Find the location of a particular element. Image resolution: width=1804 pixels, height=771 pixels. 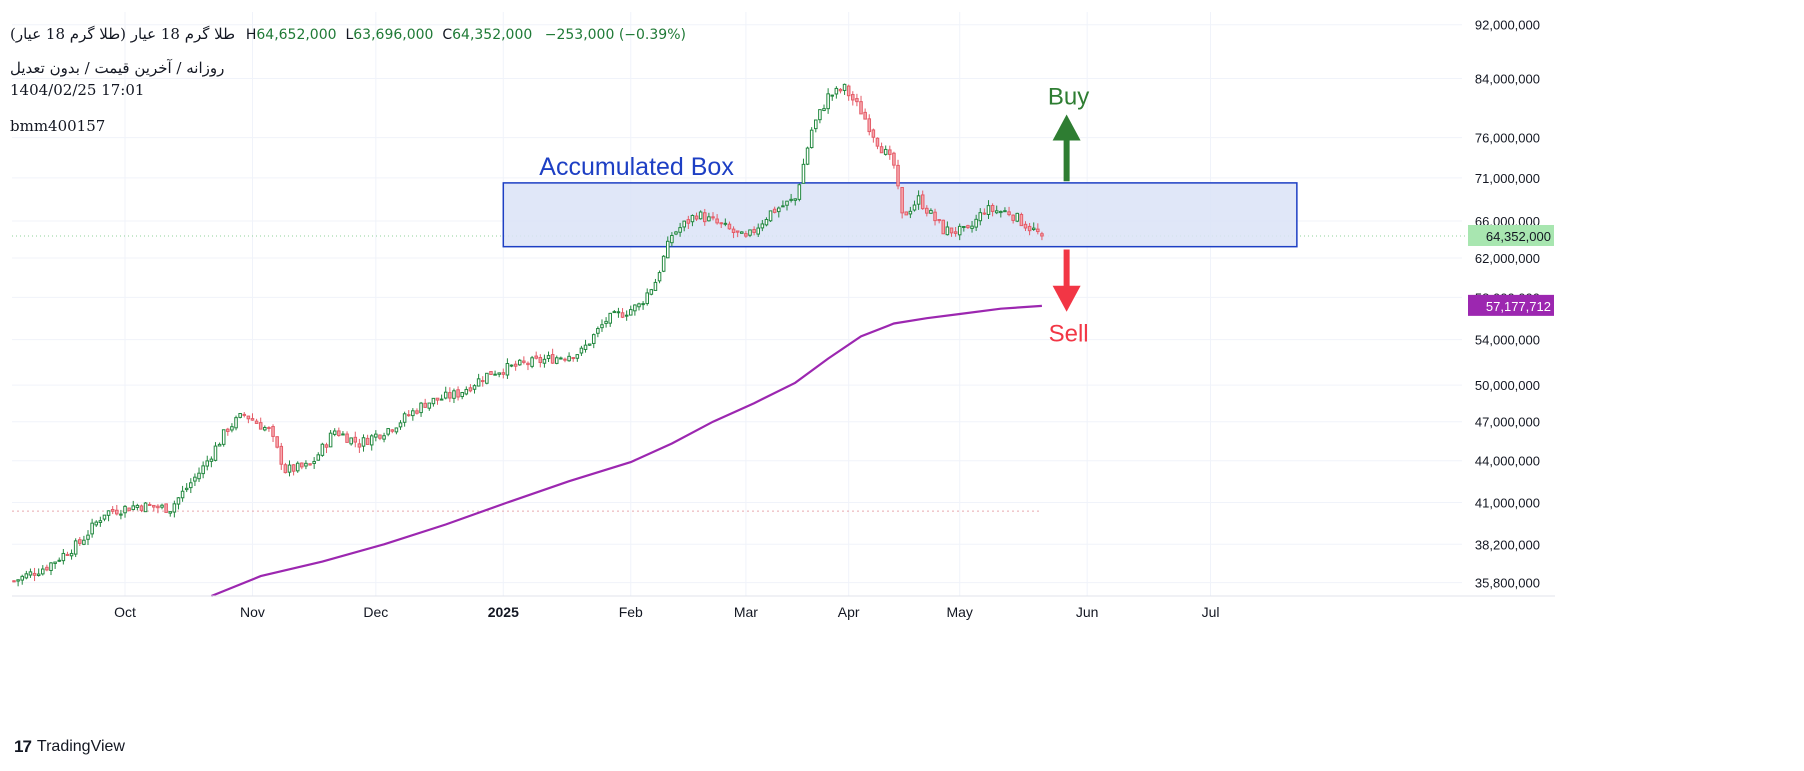

accumulation-box is located at coordinates (900, 215).